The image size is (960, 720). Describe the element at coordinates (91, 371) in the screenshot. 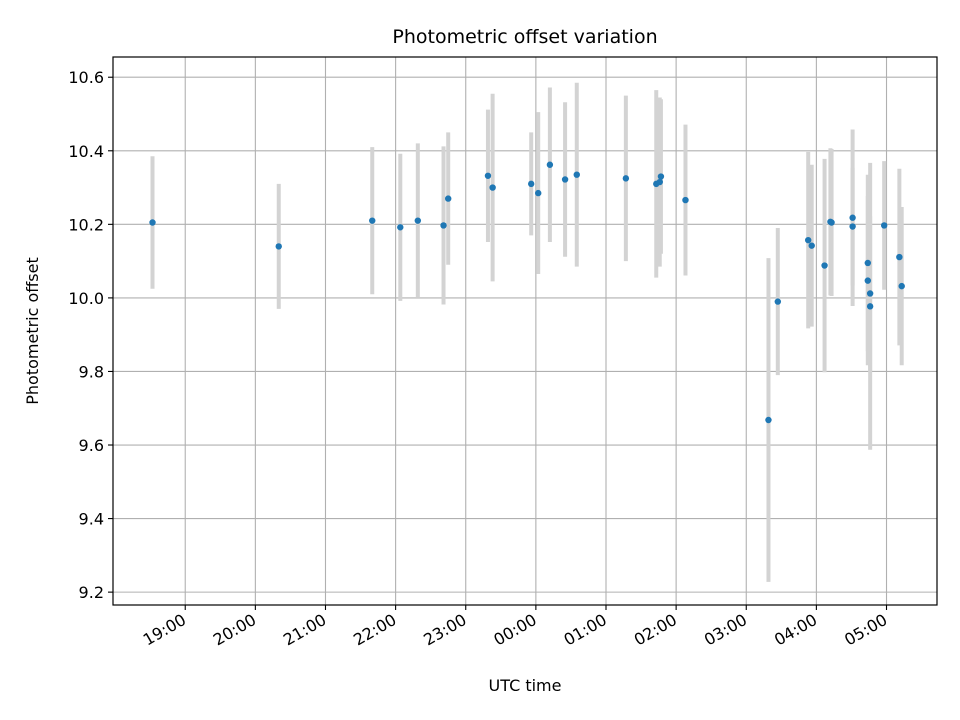

I see `y-tick-label: 9.8` at that location.